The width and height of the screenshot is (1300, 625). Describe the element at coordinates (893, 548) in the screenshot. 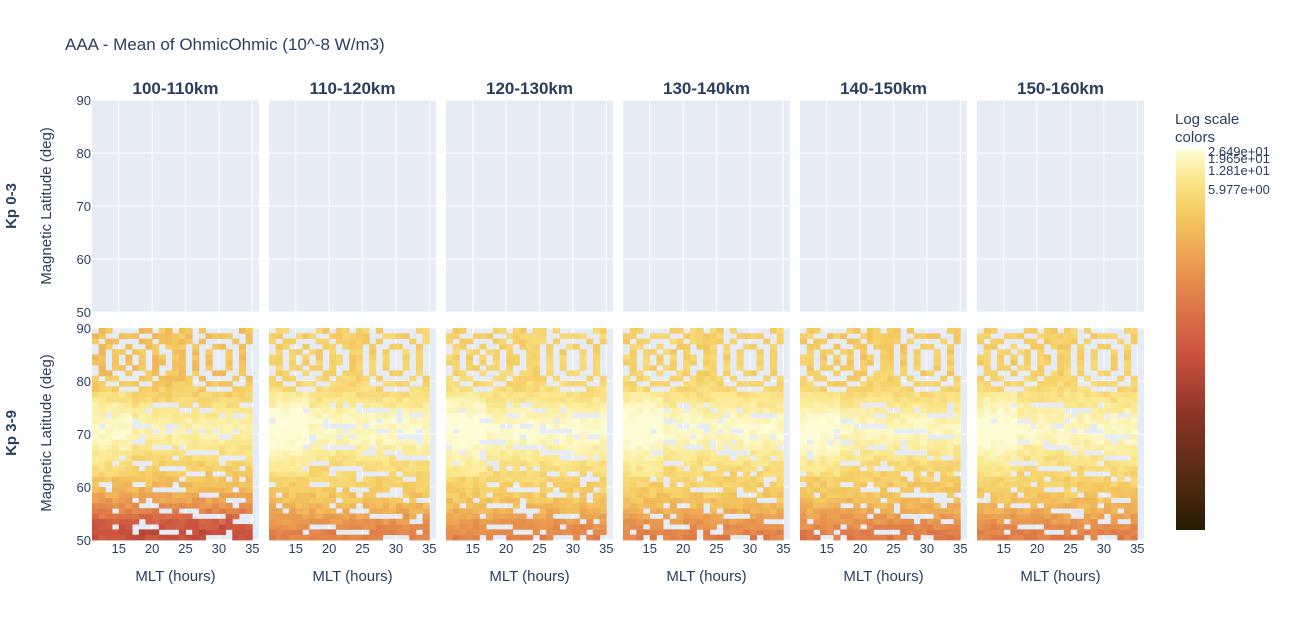

I see `x-tick-label: 25` at that location.